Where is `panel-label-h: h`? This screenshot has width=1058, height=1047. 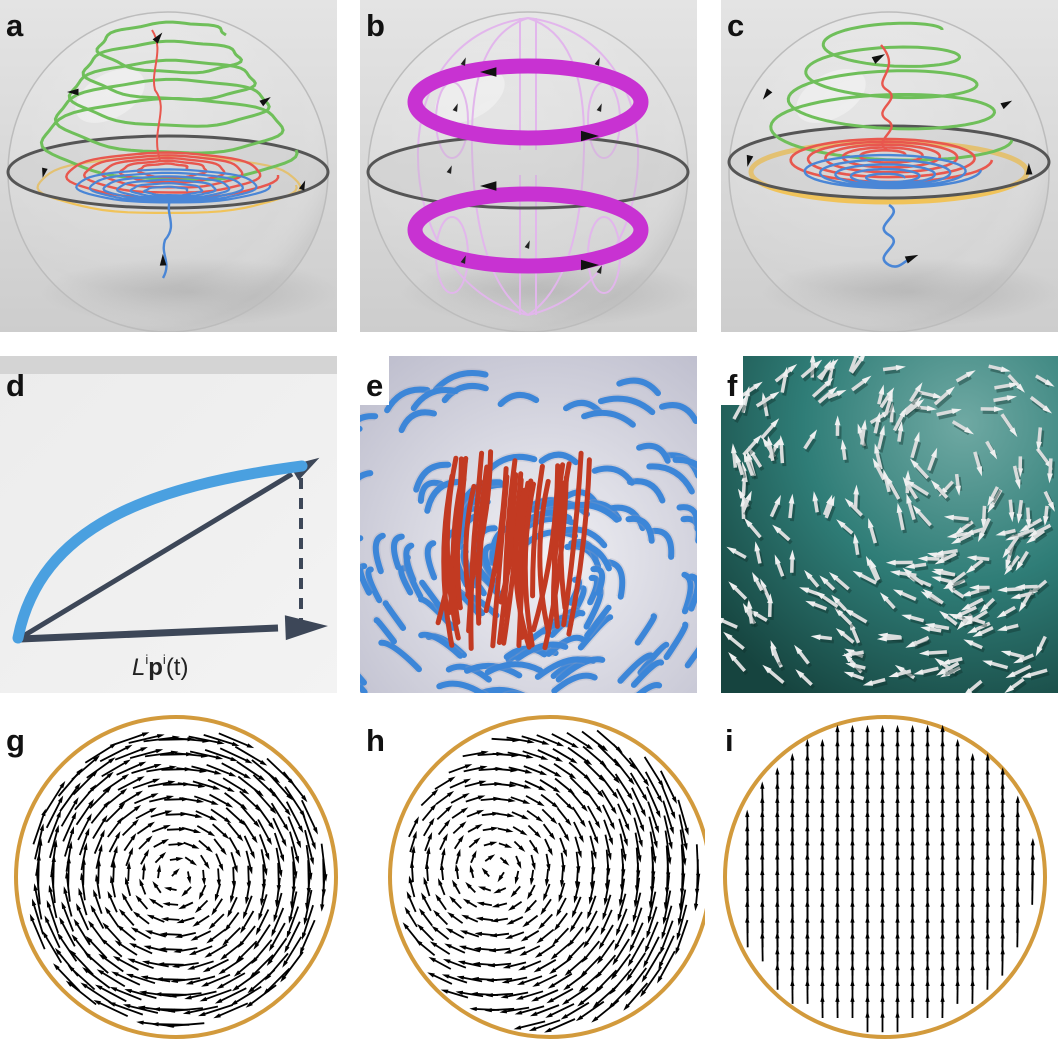
panel-label-h: h is located at coordinates (375, 740).